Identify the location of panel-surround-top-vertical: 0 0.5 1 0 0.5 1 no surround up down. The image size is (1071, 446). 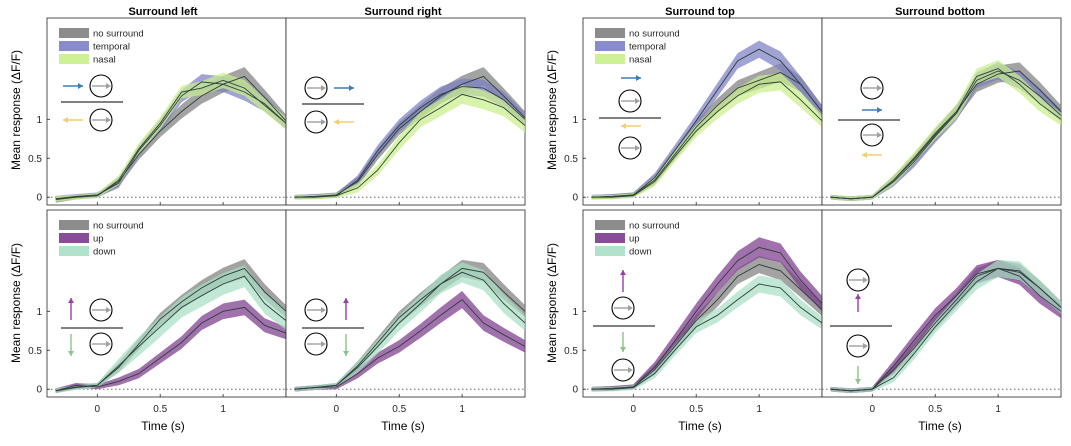
(693, 312).